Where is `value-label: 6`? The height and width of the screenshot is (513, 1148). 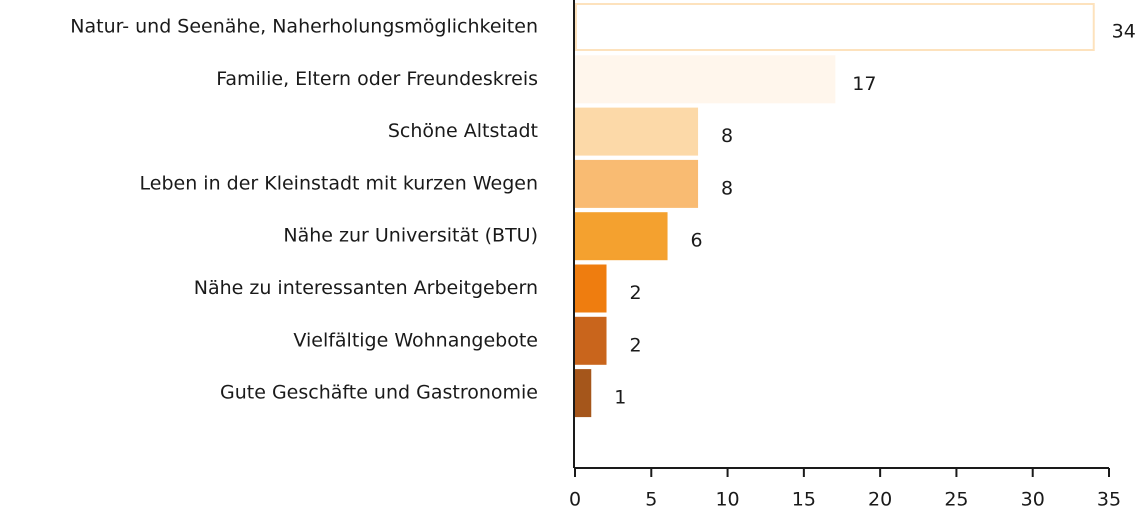 value-label: 6 is located at coordinates (696, 241).